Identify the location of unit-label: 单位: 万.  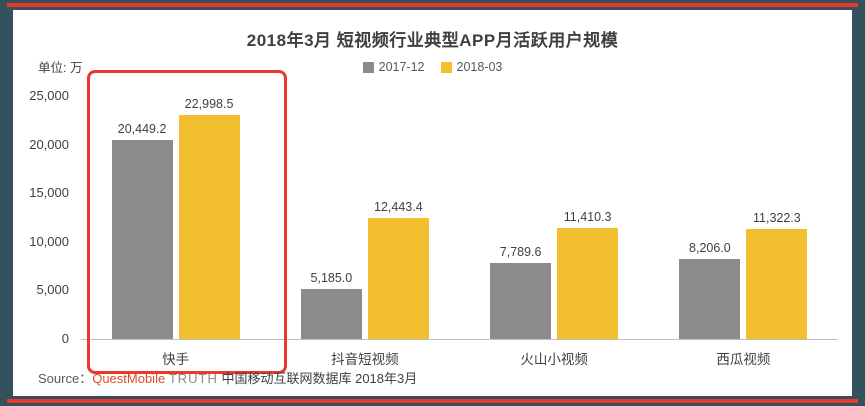
(60, 68).